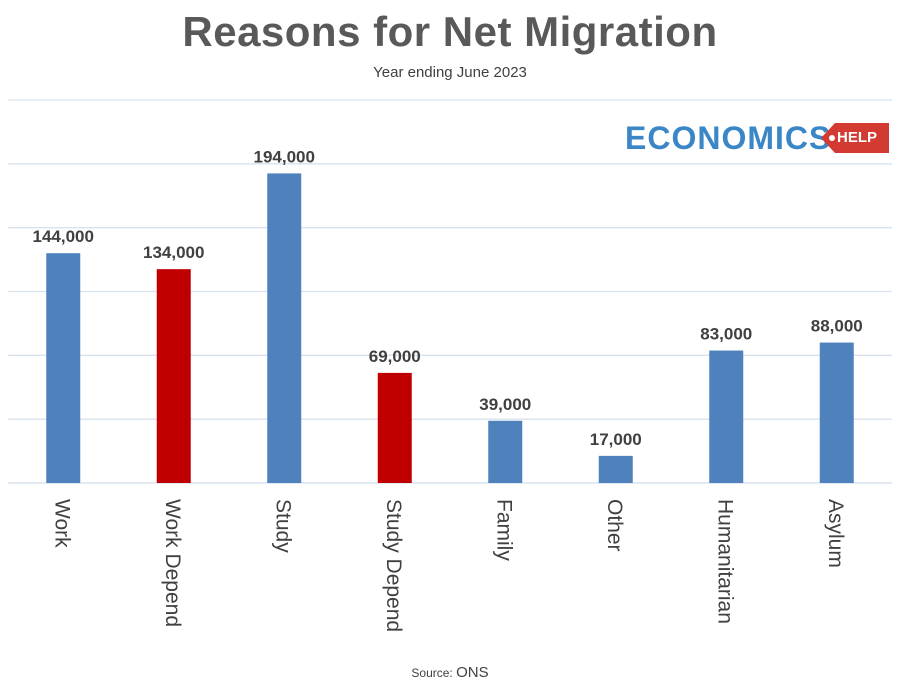  Describe the element at coordinates (172, 563) in the screenshot. I see `x-tick-label: Work Depend` at that location.